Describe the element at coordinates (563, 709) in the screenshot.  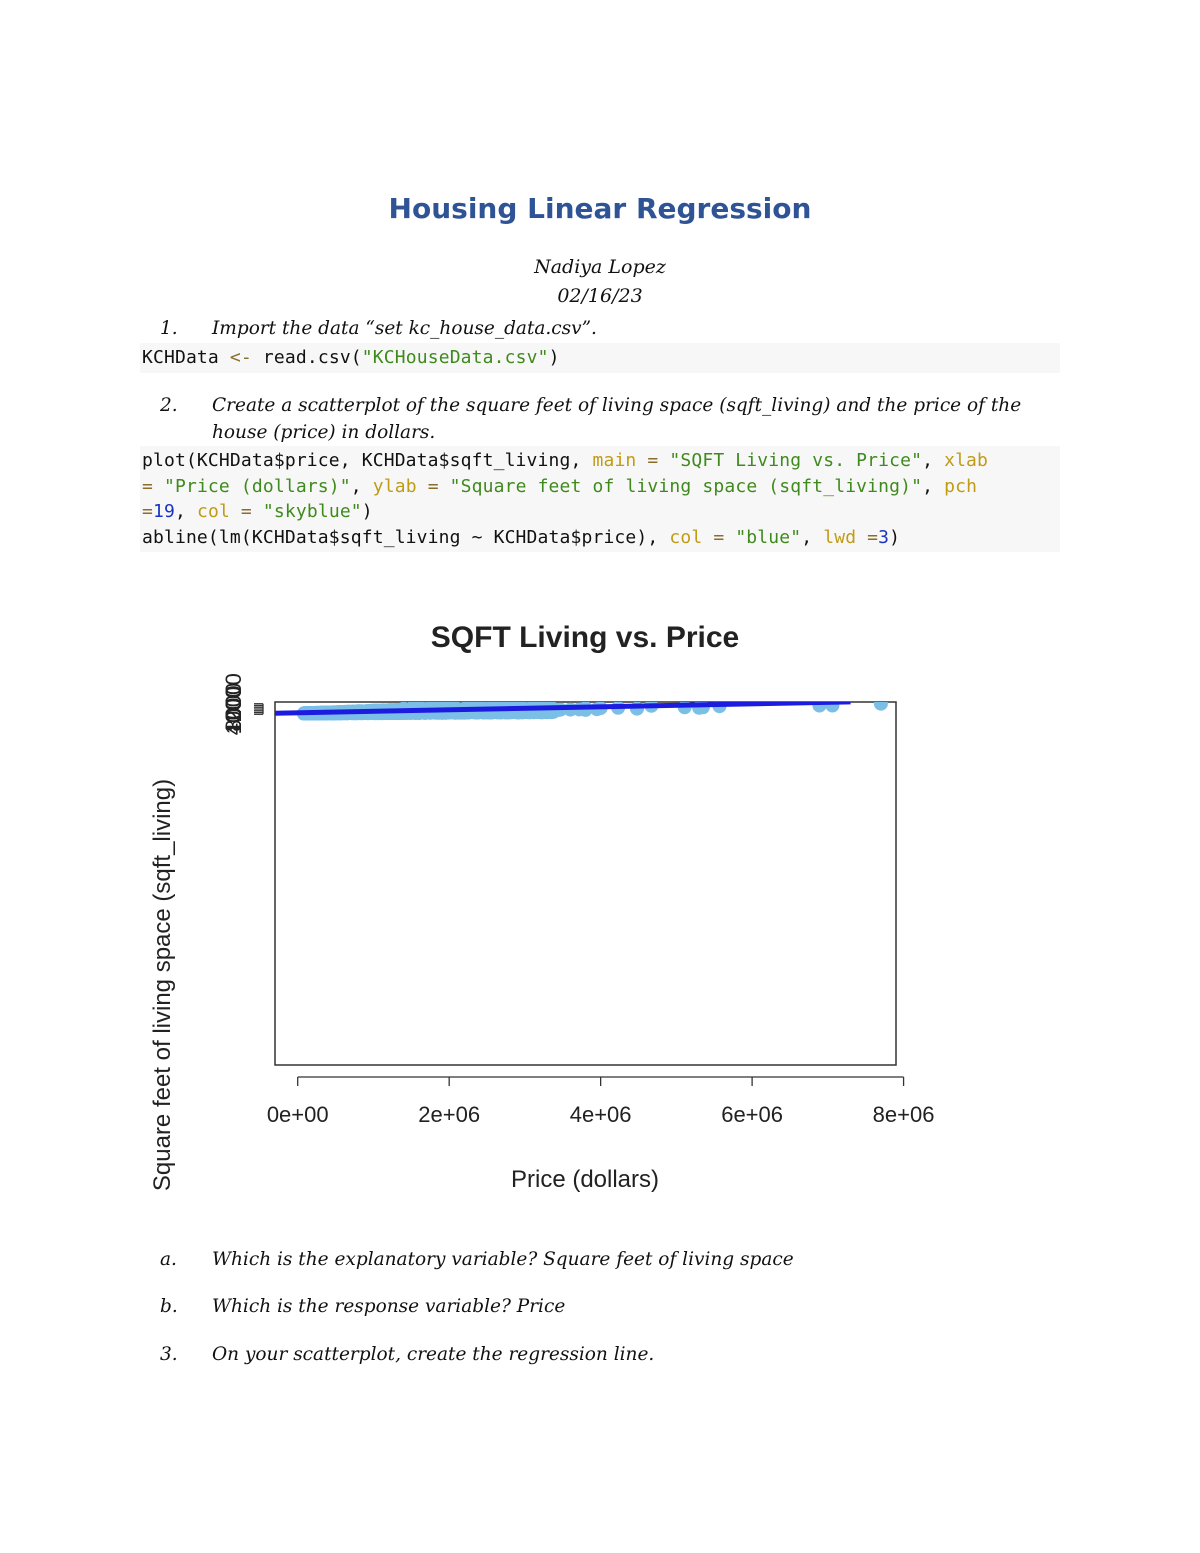
I see `regression-line` at that location.